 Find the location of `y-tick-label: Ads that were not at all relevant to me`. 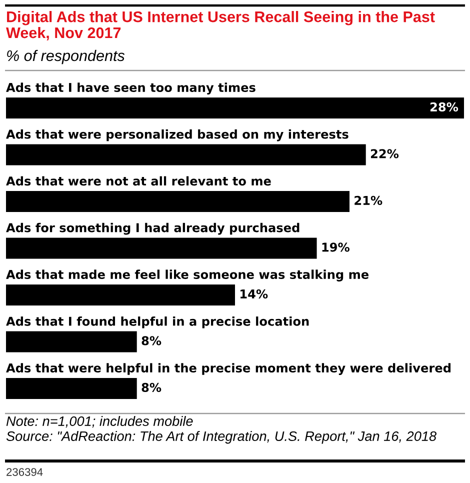

y-tick-label: Ads that were not at all relevant to me is located at coordinates (138, 181).